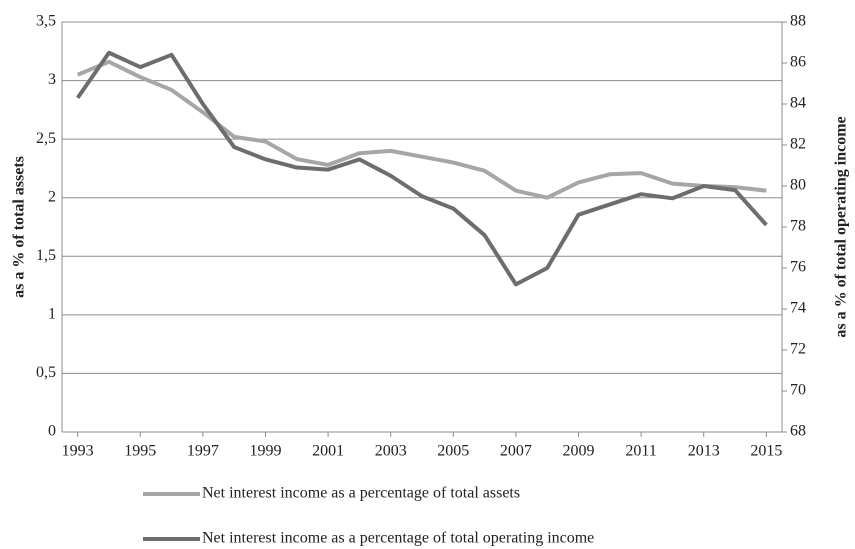 The image size is (855, 549). Describe the element at coordinates (798, 21) in the screenshot. I see `y2-tick-label: 88` at that location.